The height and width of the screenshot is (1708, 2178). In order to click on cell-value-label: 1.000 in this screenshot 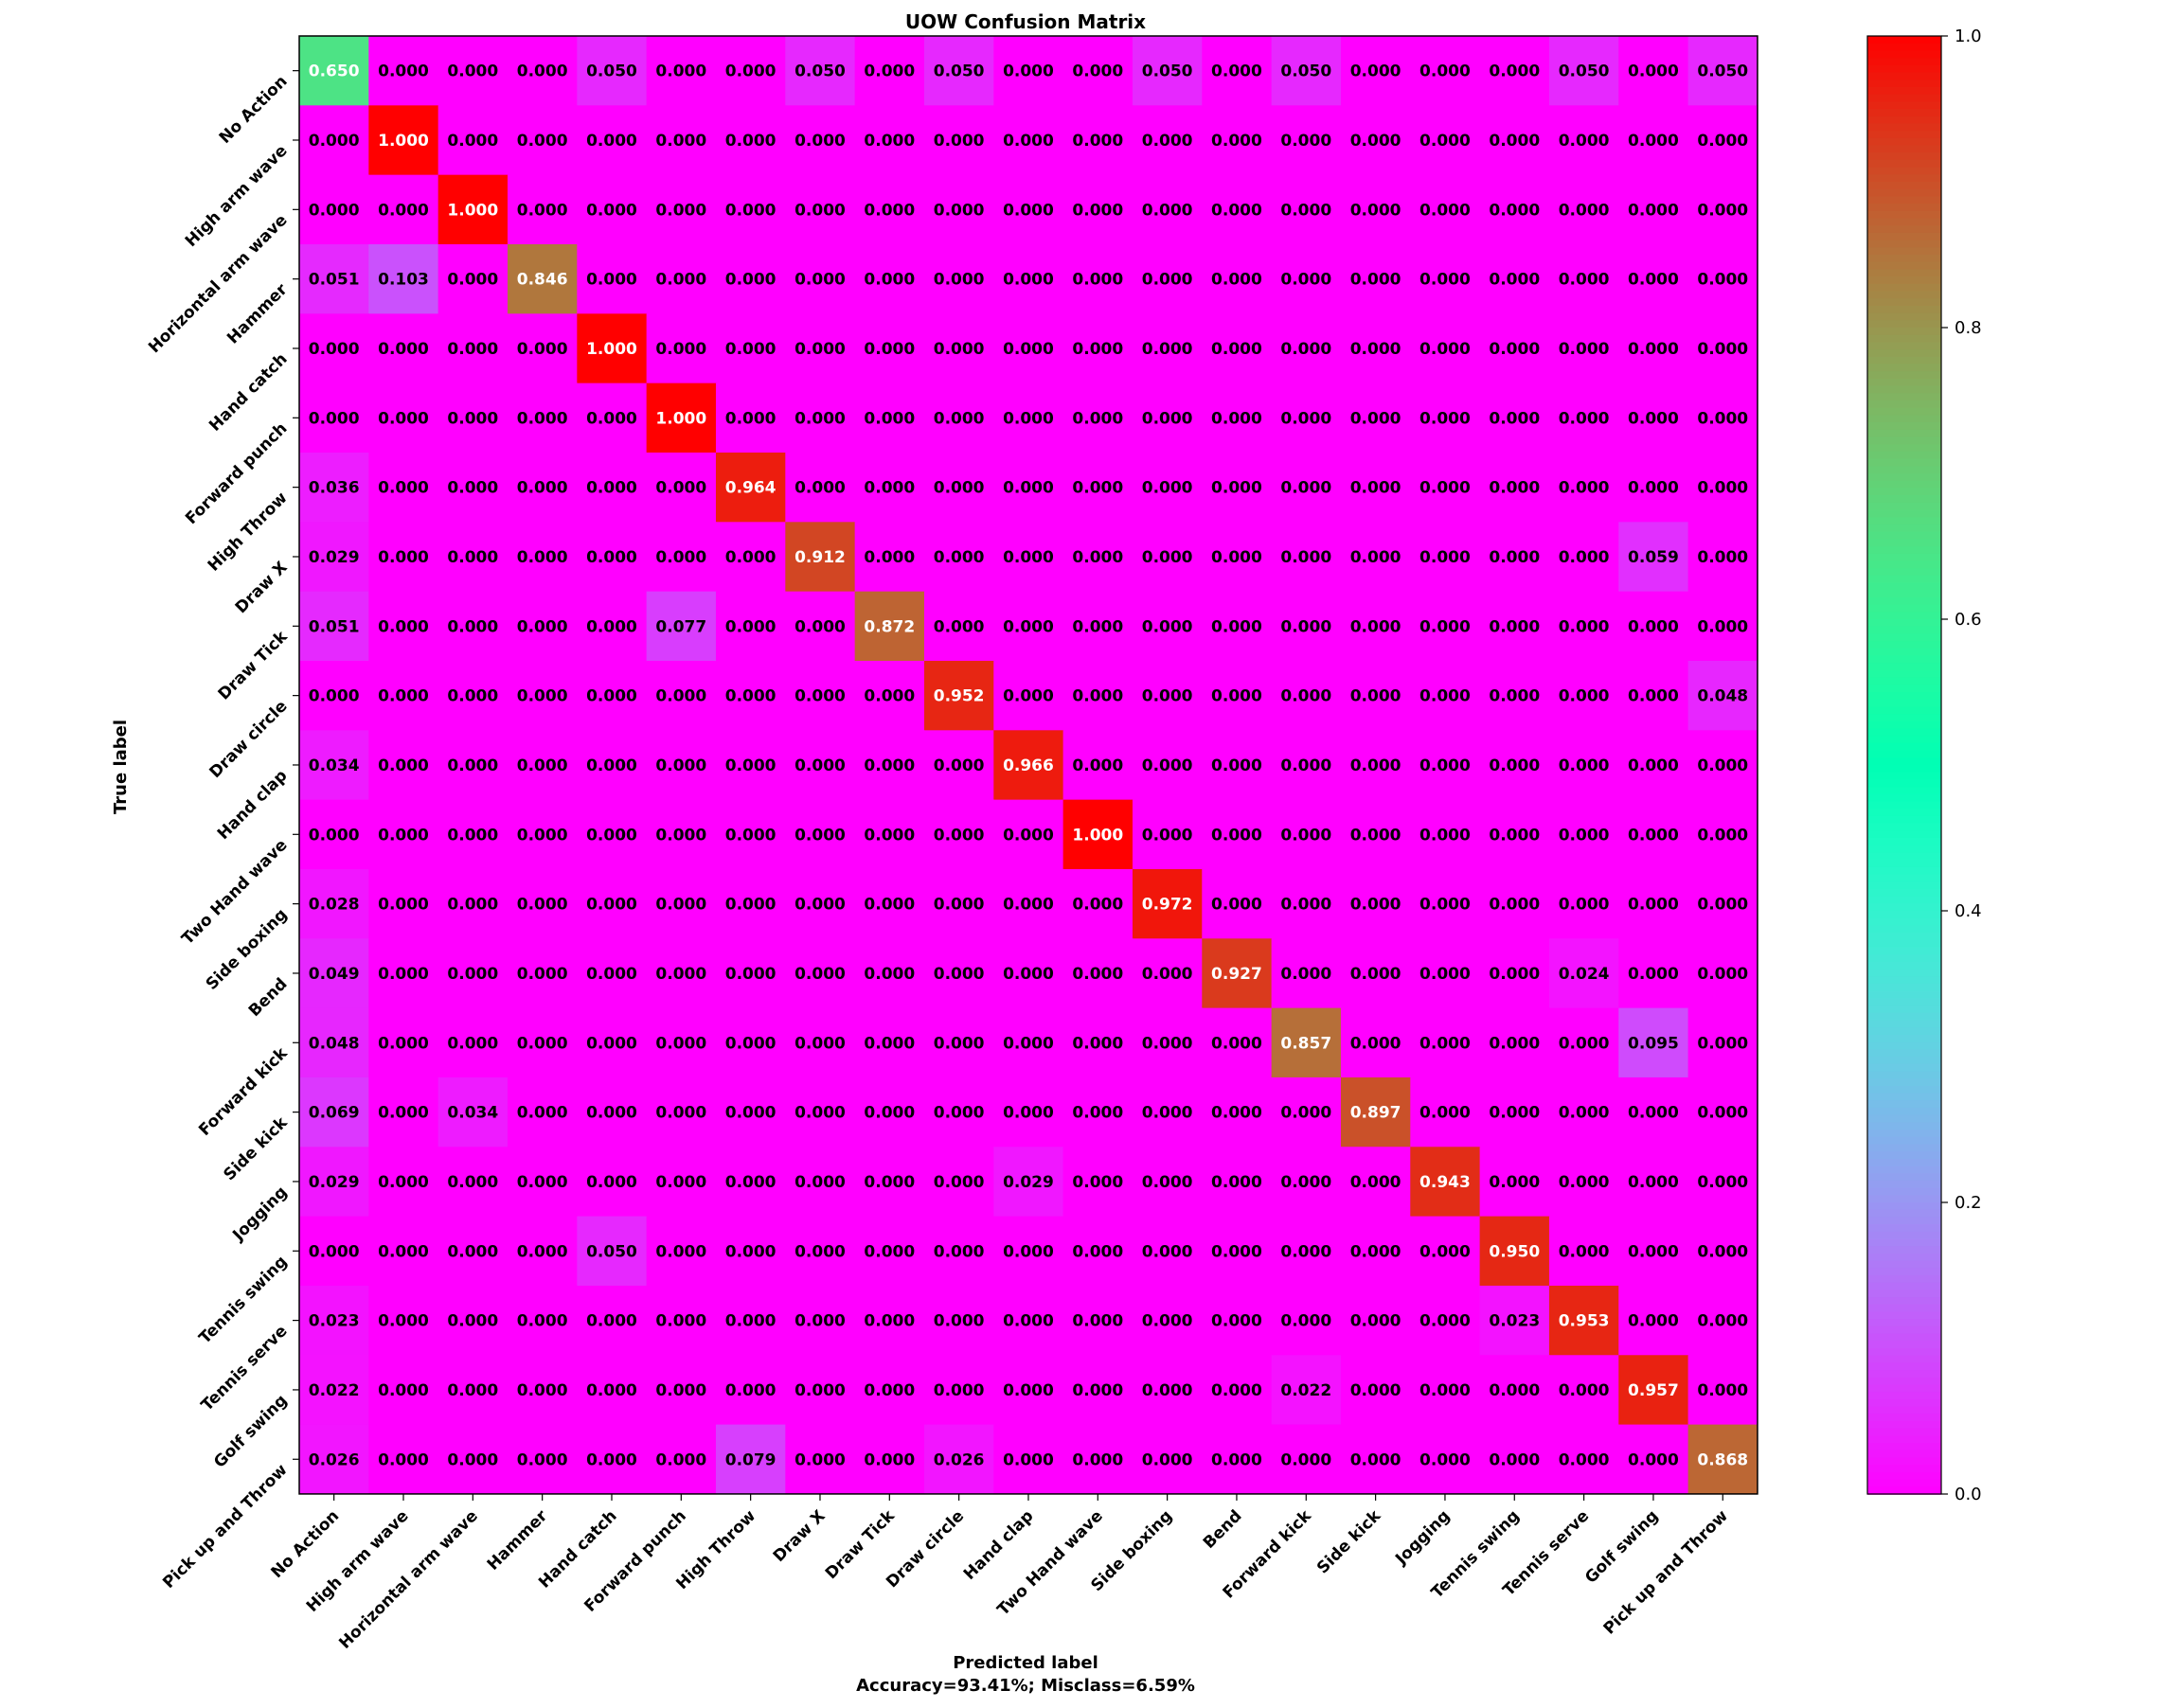, I will do `click(403, 141)`.